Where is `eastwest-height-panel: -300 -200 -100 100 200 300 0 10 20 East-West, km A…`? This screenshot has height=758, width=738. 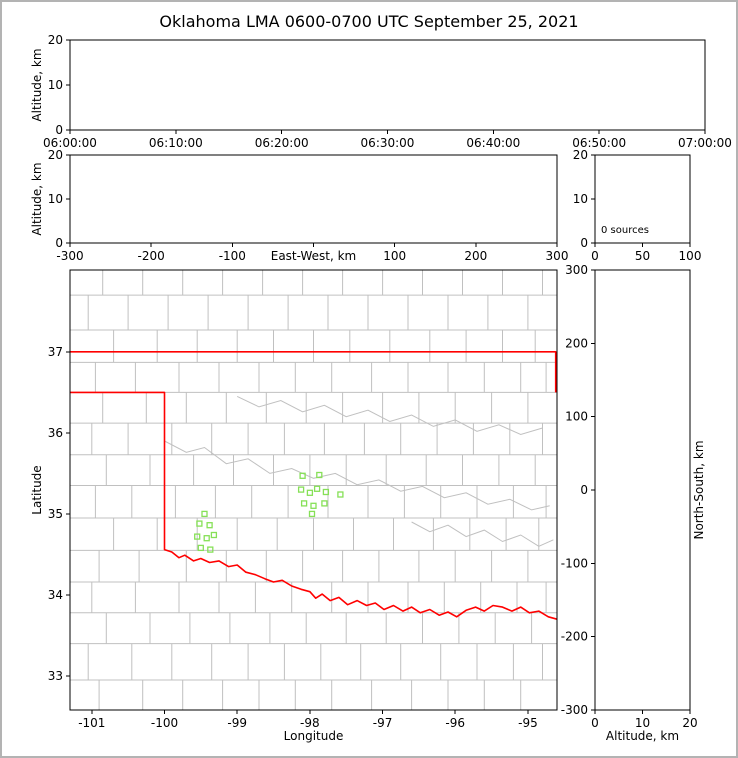
eastwest-height-panel: -300 -200 -100 100 200 300 0 10 20 East-West, km A… is located at coordinates (299, 205).